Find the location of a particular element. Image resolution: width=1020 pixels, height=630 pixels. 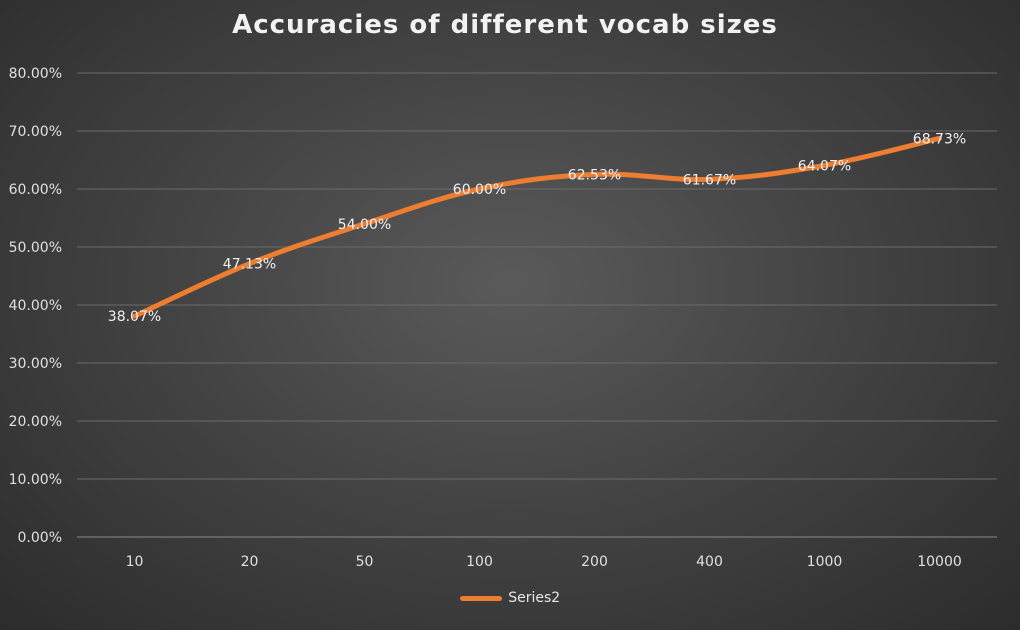

data-label: 38.07% is located at coordinates (134, 317).